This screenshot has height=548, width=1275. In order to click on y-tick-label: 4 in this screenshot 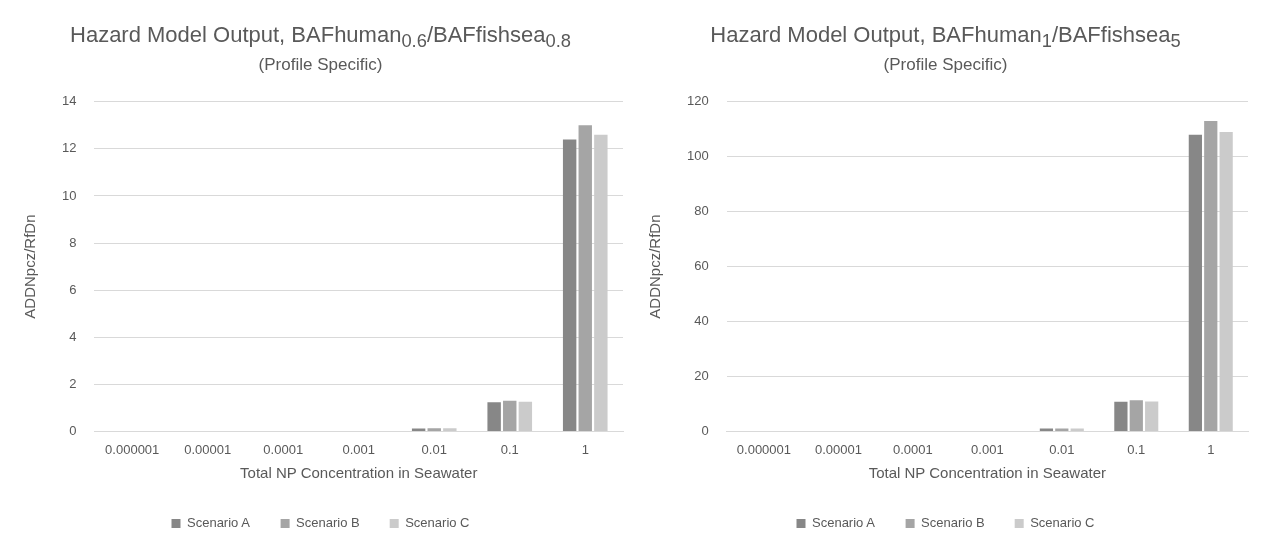, I will do `click(73, 337)`.